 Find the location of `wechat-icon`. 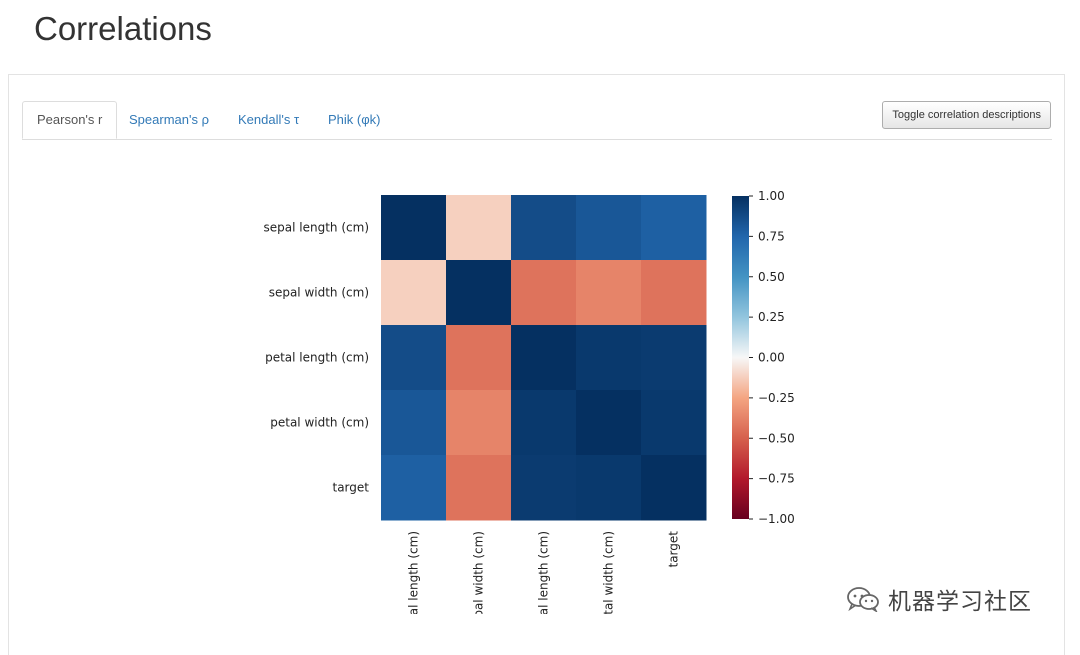

wechat-icon is located at coordinates (863, 599).